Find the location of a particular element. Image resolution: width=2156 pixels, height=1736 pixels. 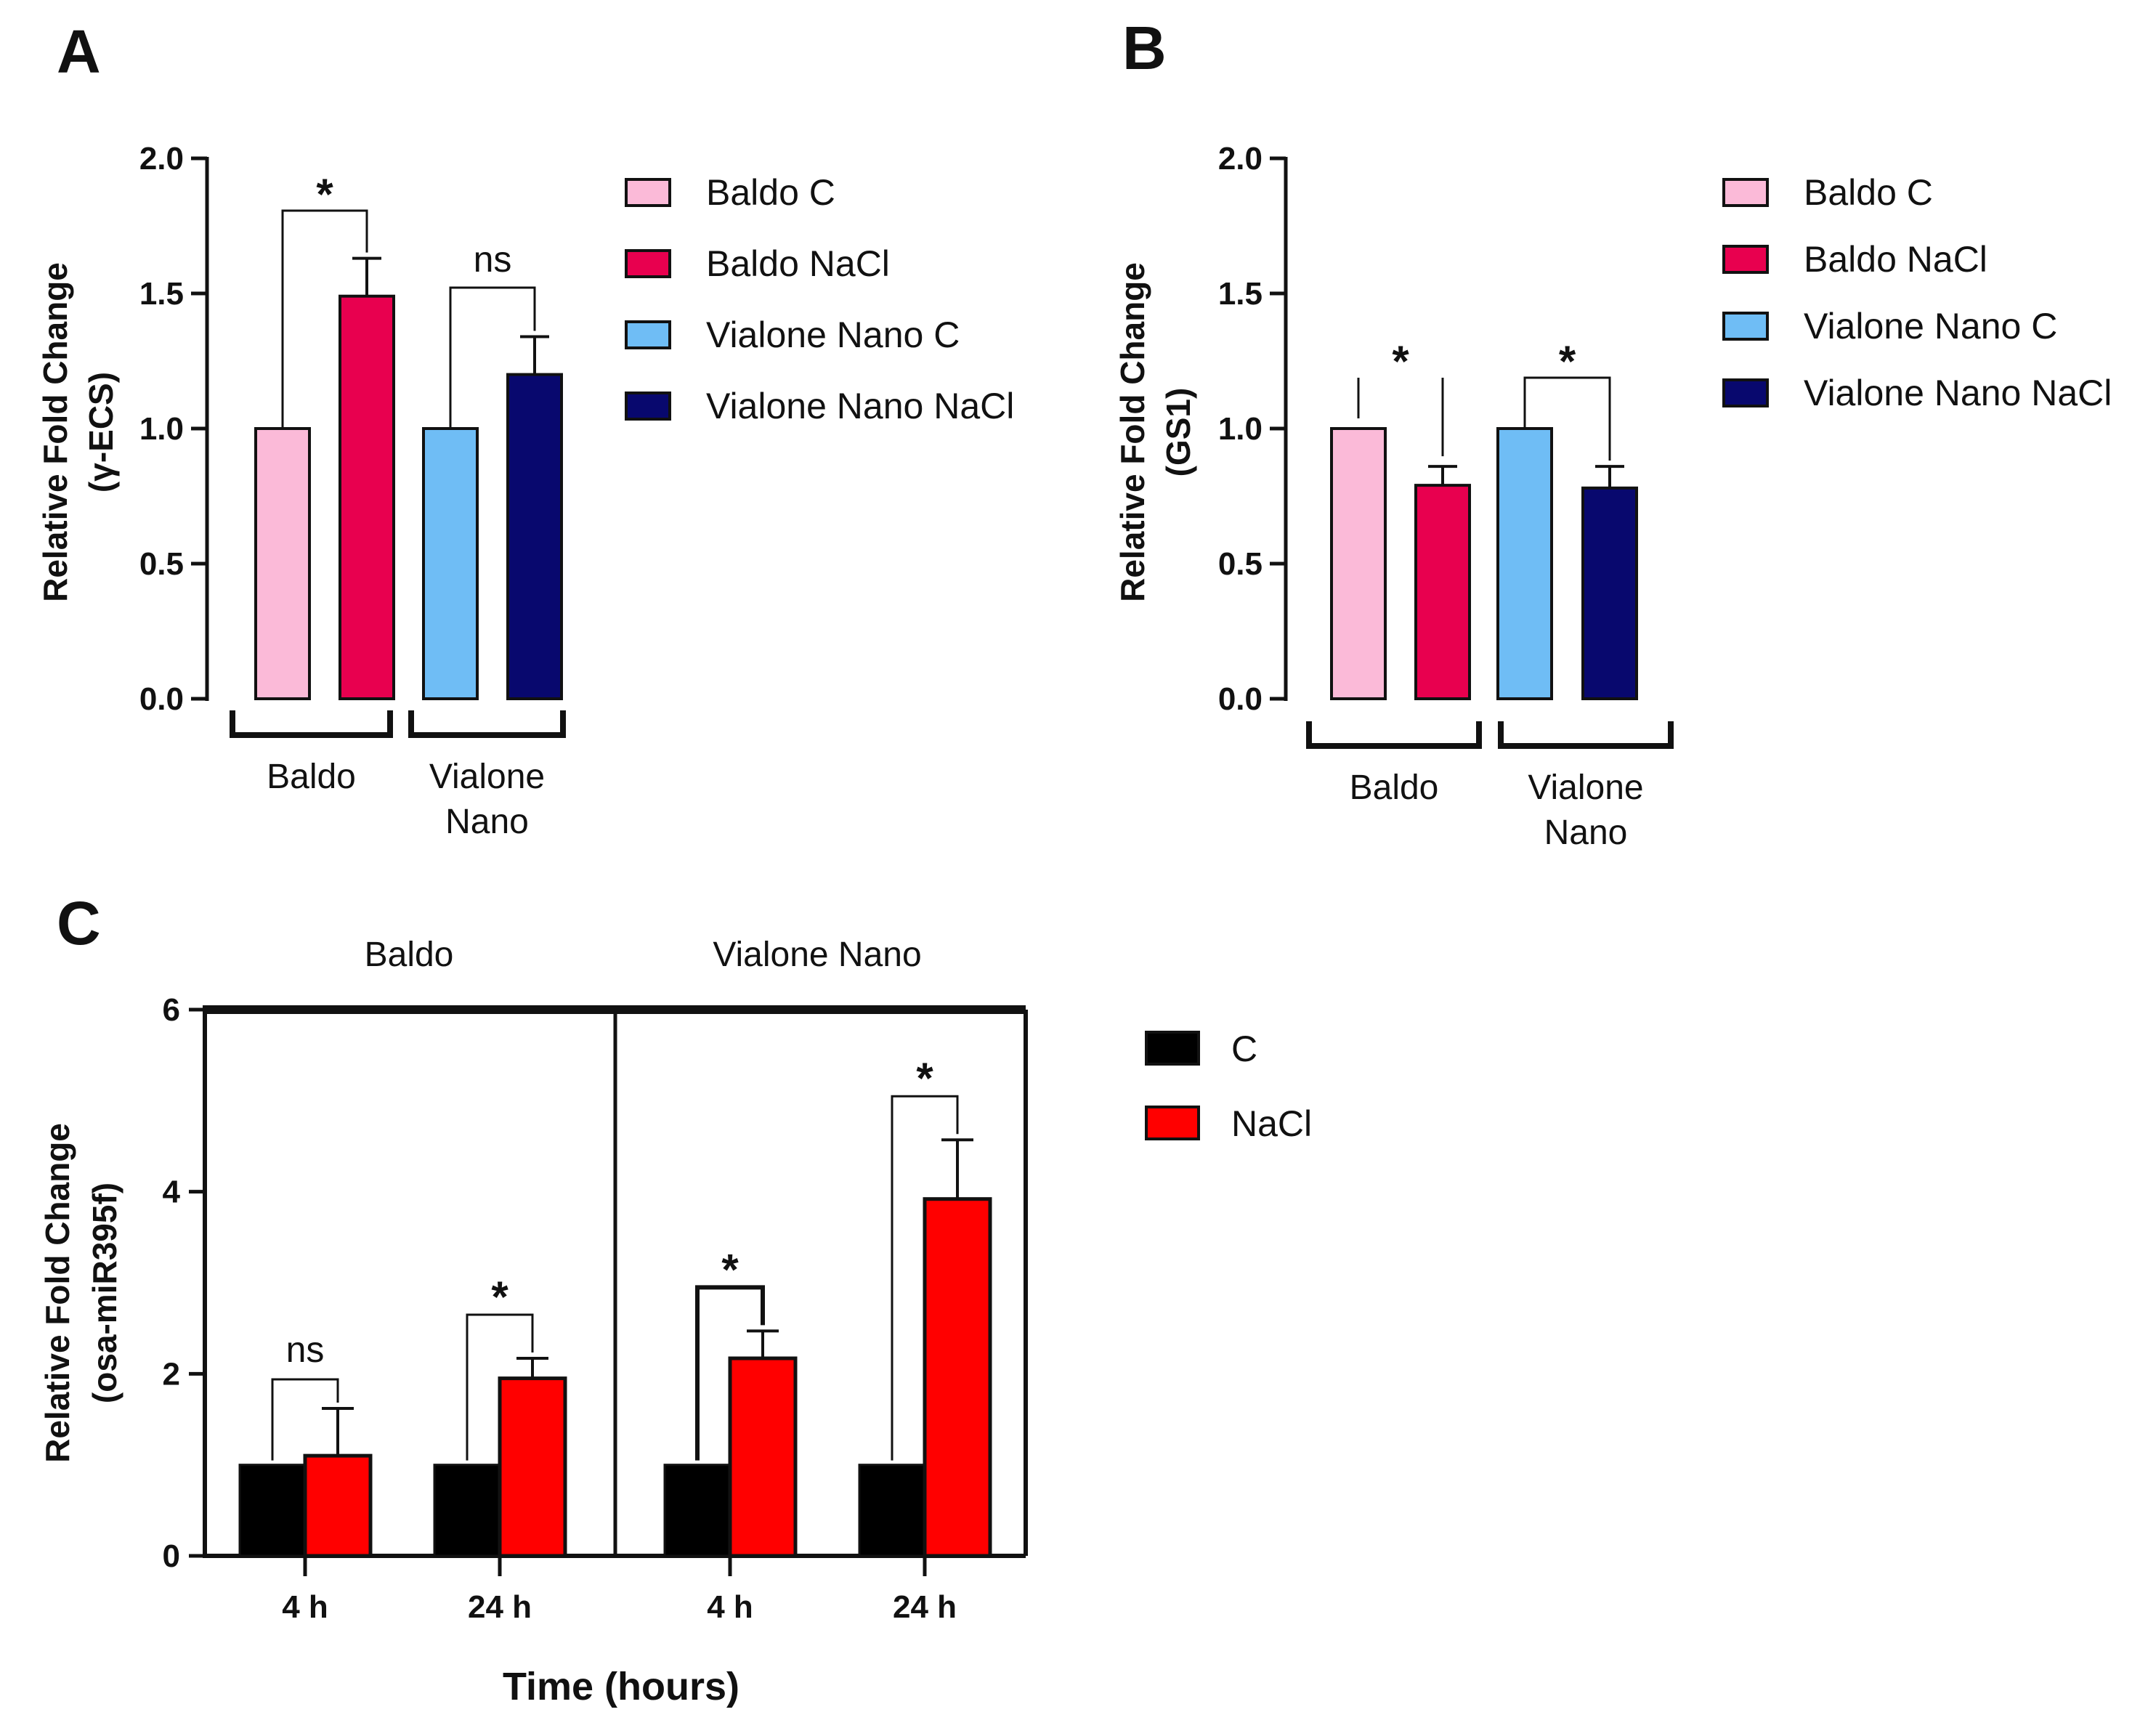

panel-a-y-tick-label: 1.0 is located at coordinates (161, 429).